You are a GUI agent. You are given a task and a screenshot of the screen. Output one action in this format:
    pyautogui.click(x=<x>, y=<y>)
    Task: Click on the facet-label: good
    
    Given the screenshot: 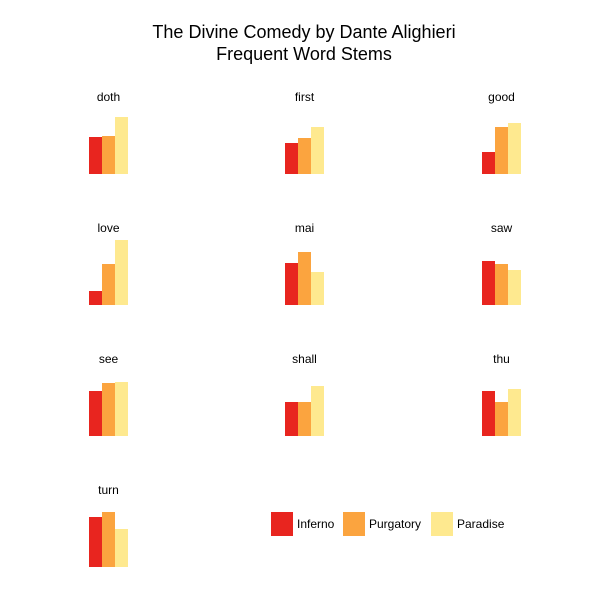 What is the action you would take?
    pyautogui.click(x=501, y=97)
    